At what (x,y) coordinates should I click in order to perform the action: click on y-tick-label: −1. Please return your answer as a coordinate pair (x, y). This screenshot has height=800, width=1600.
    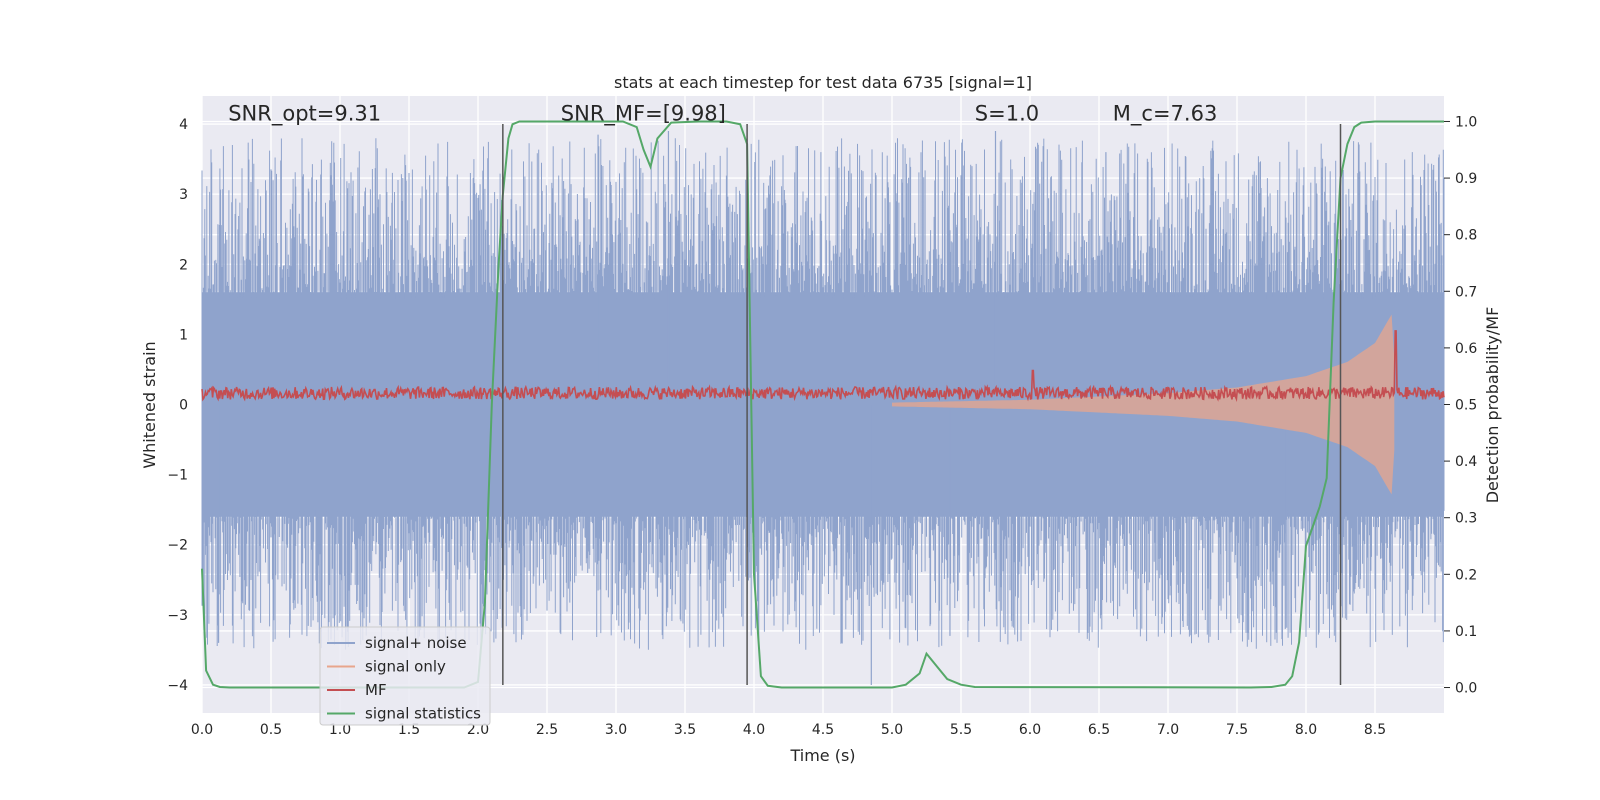
    Looking at the image, I should click on (177, 476).